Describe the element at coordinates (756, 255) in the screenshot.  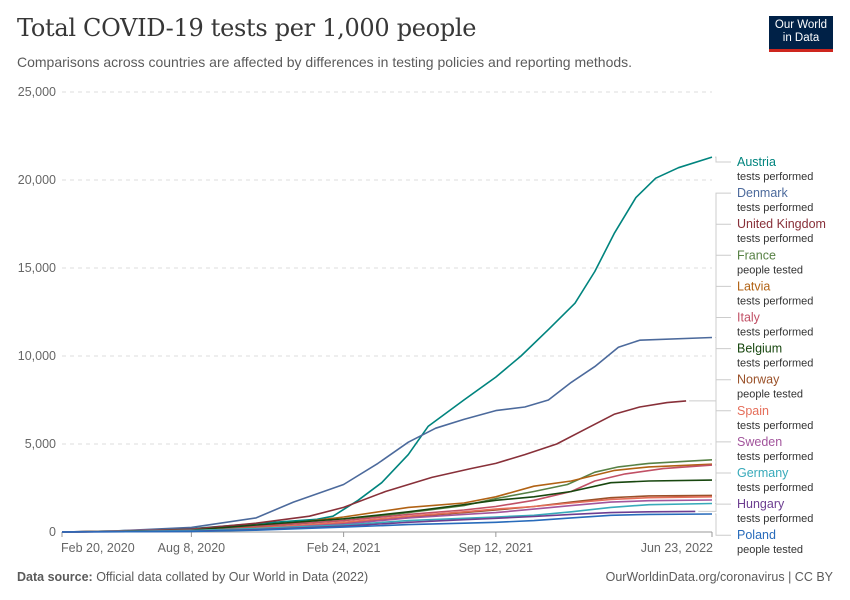
I see `legend-label: France` at that location.